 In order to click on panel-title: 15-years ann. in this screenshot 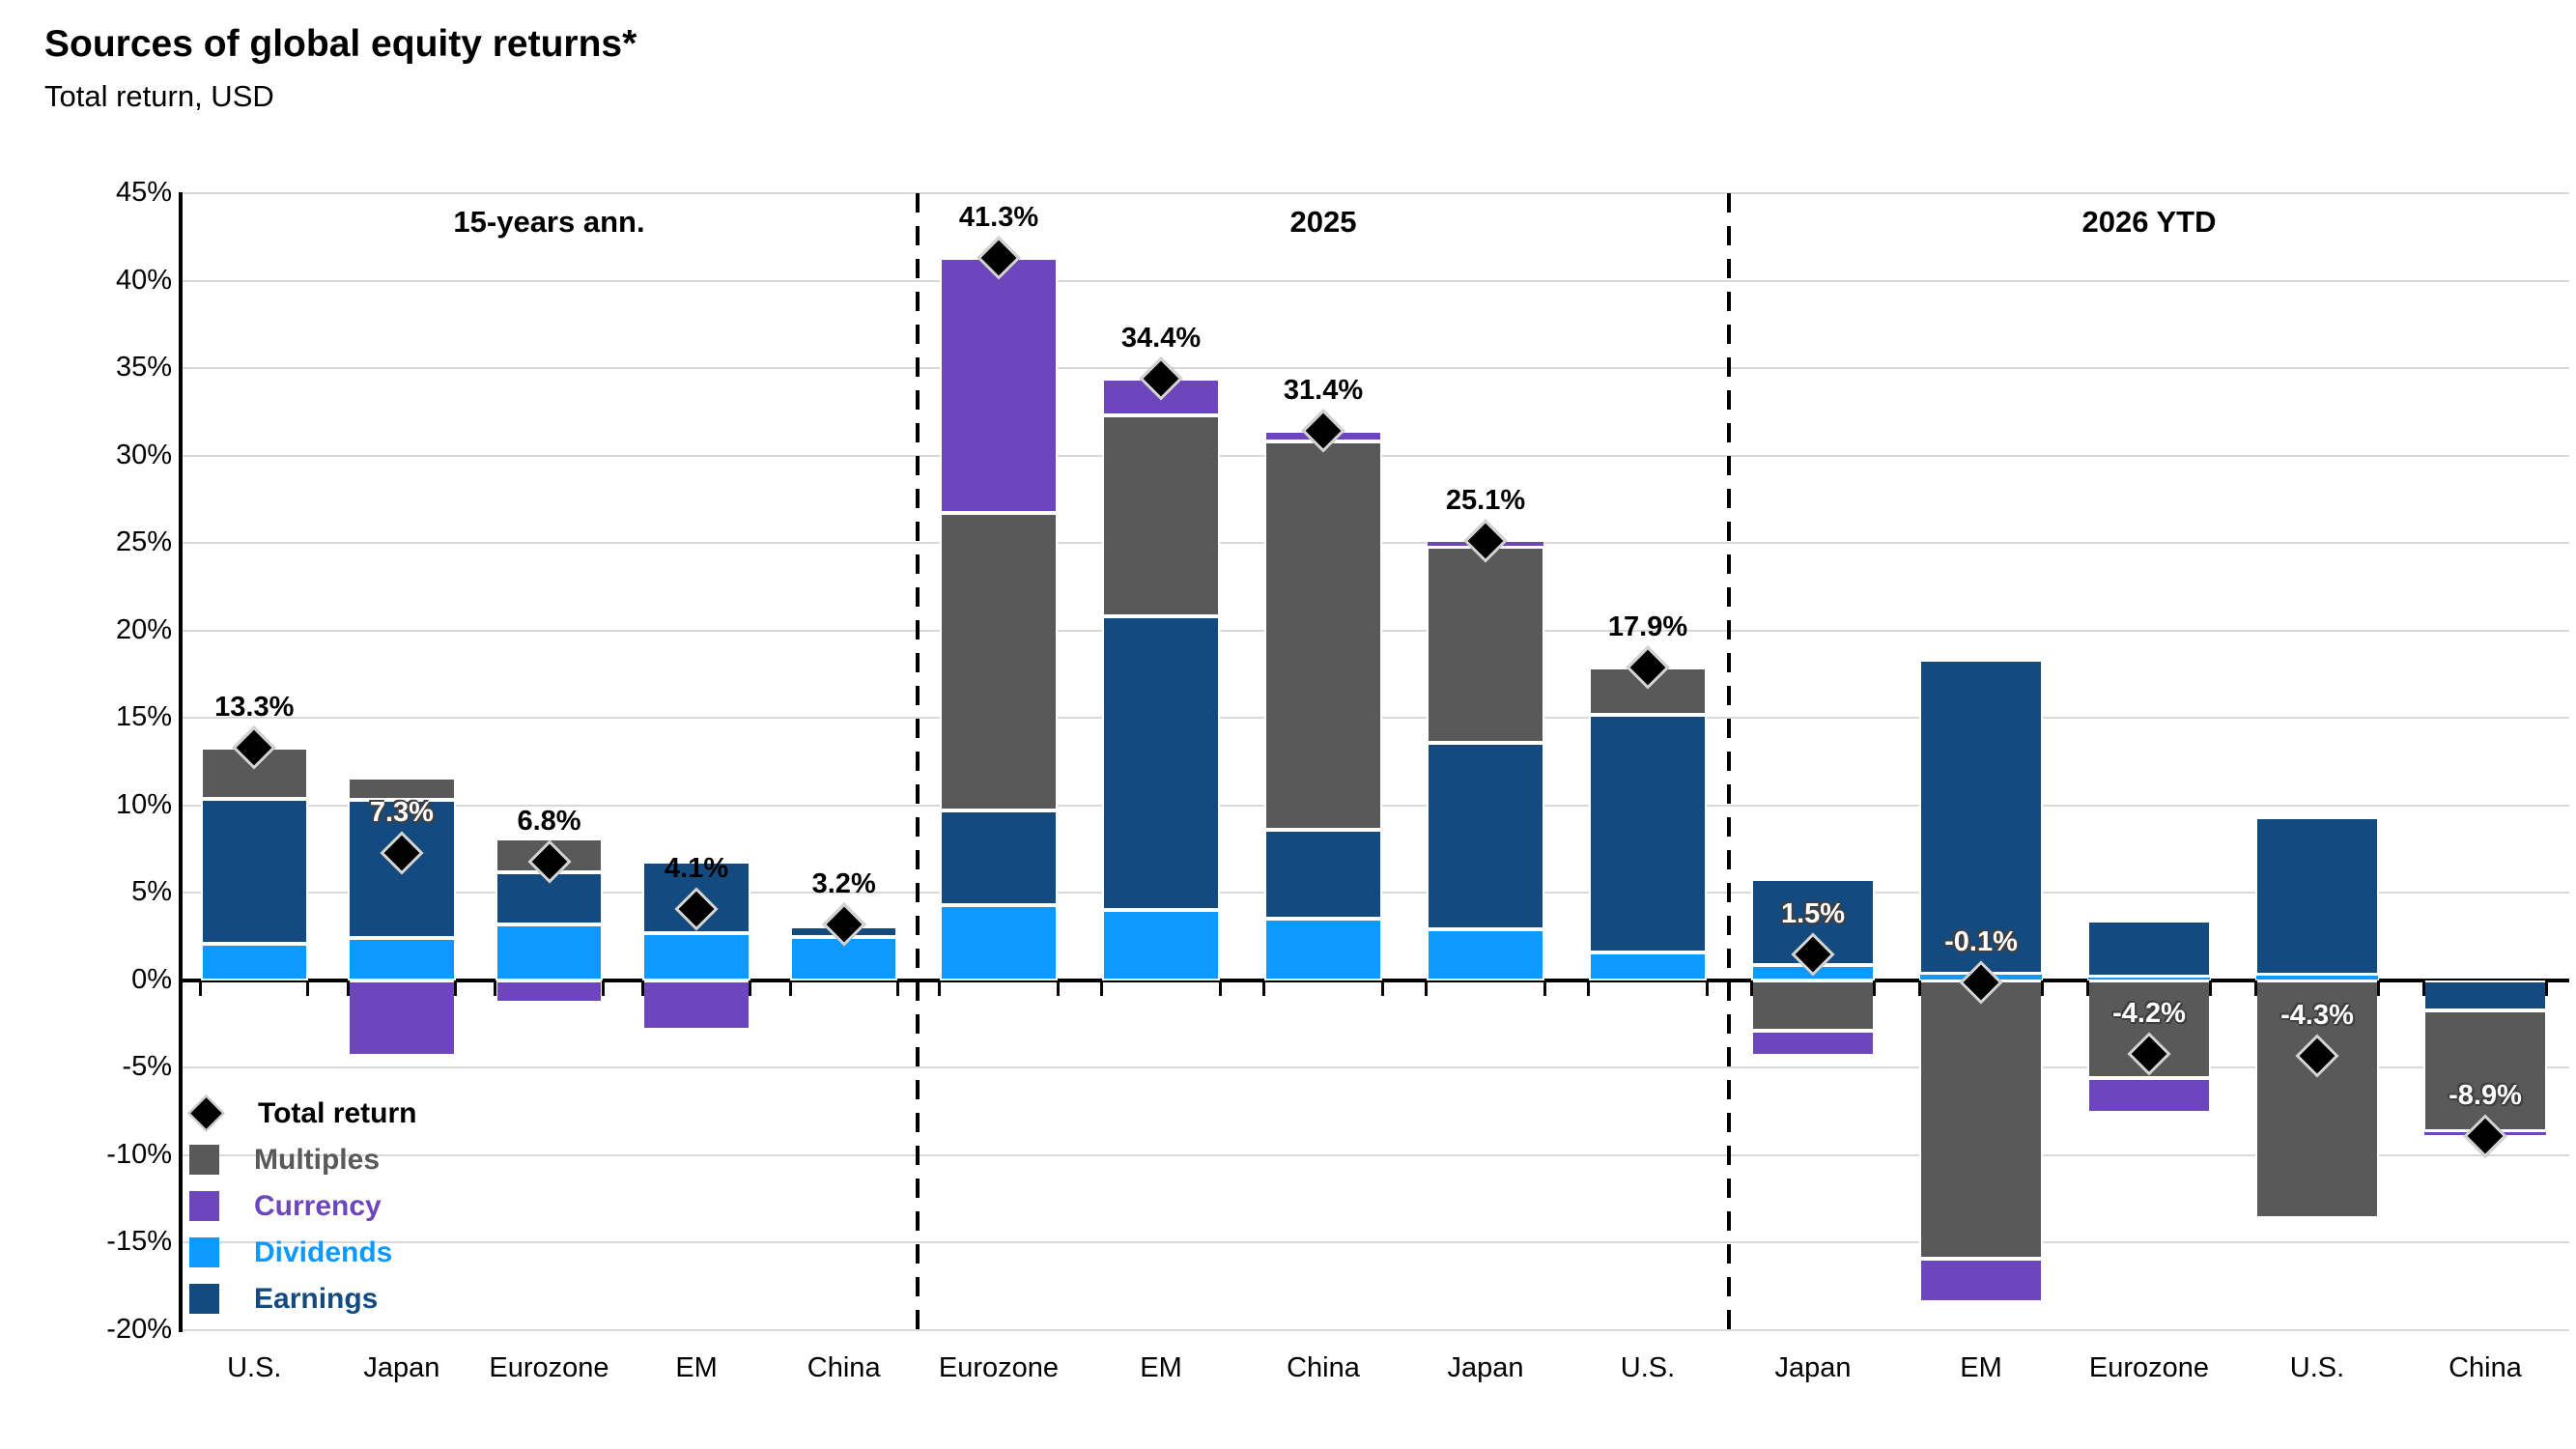, I will do `click(549, 222)`.